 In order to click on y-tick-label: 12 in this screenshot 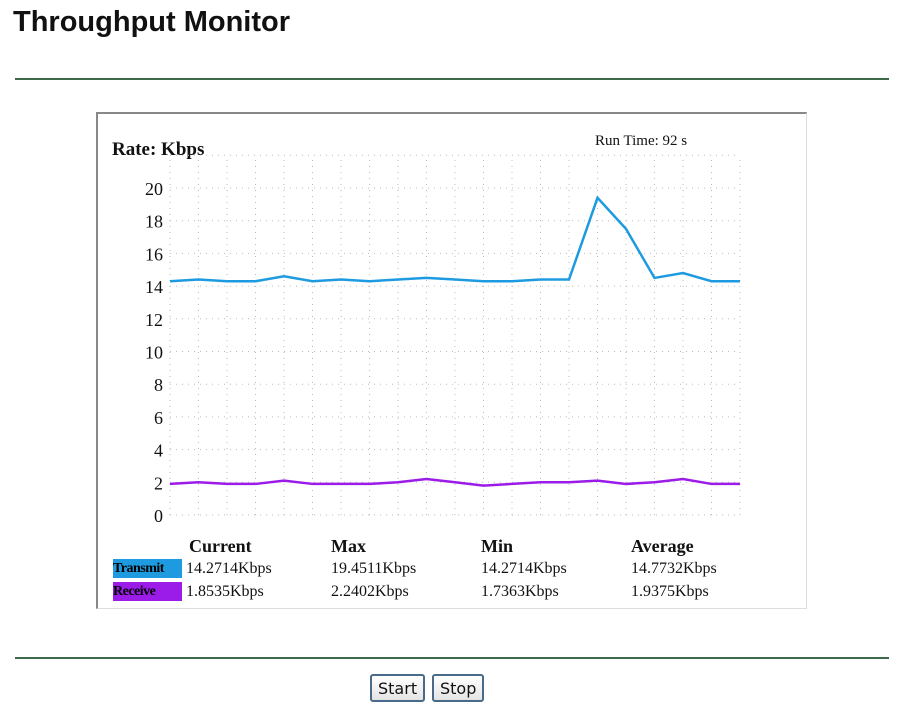, I will do `click(154, 320)`.